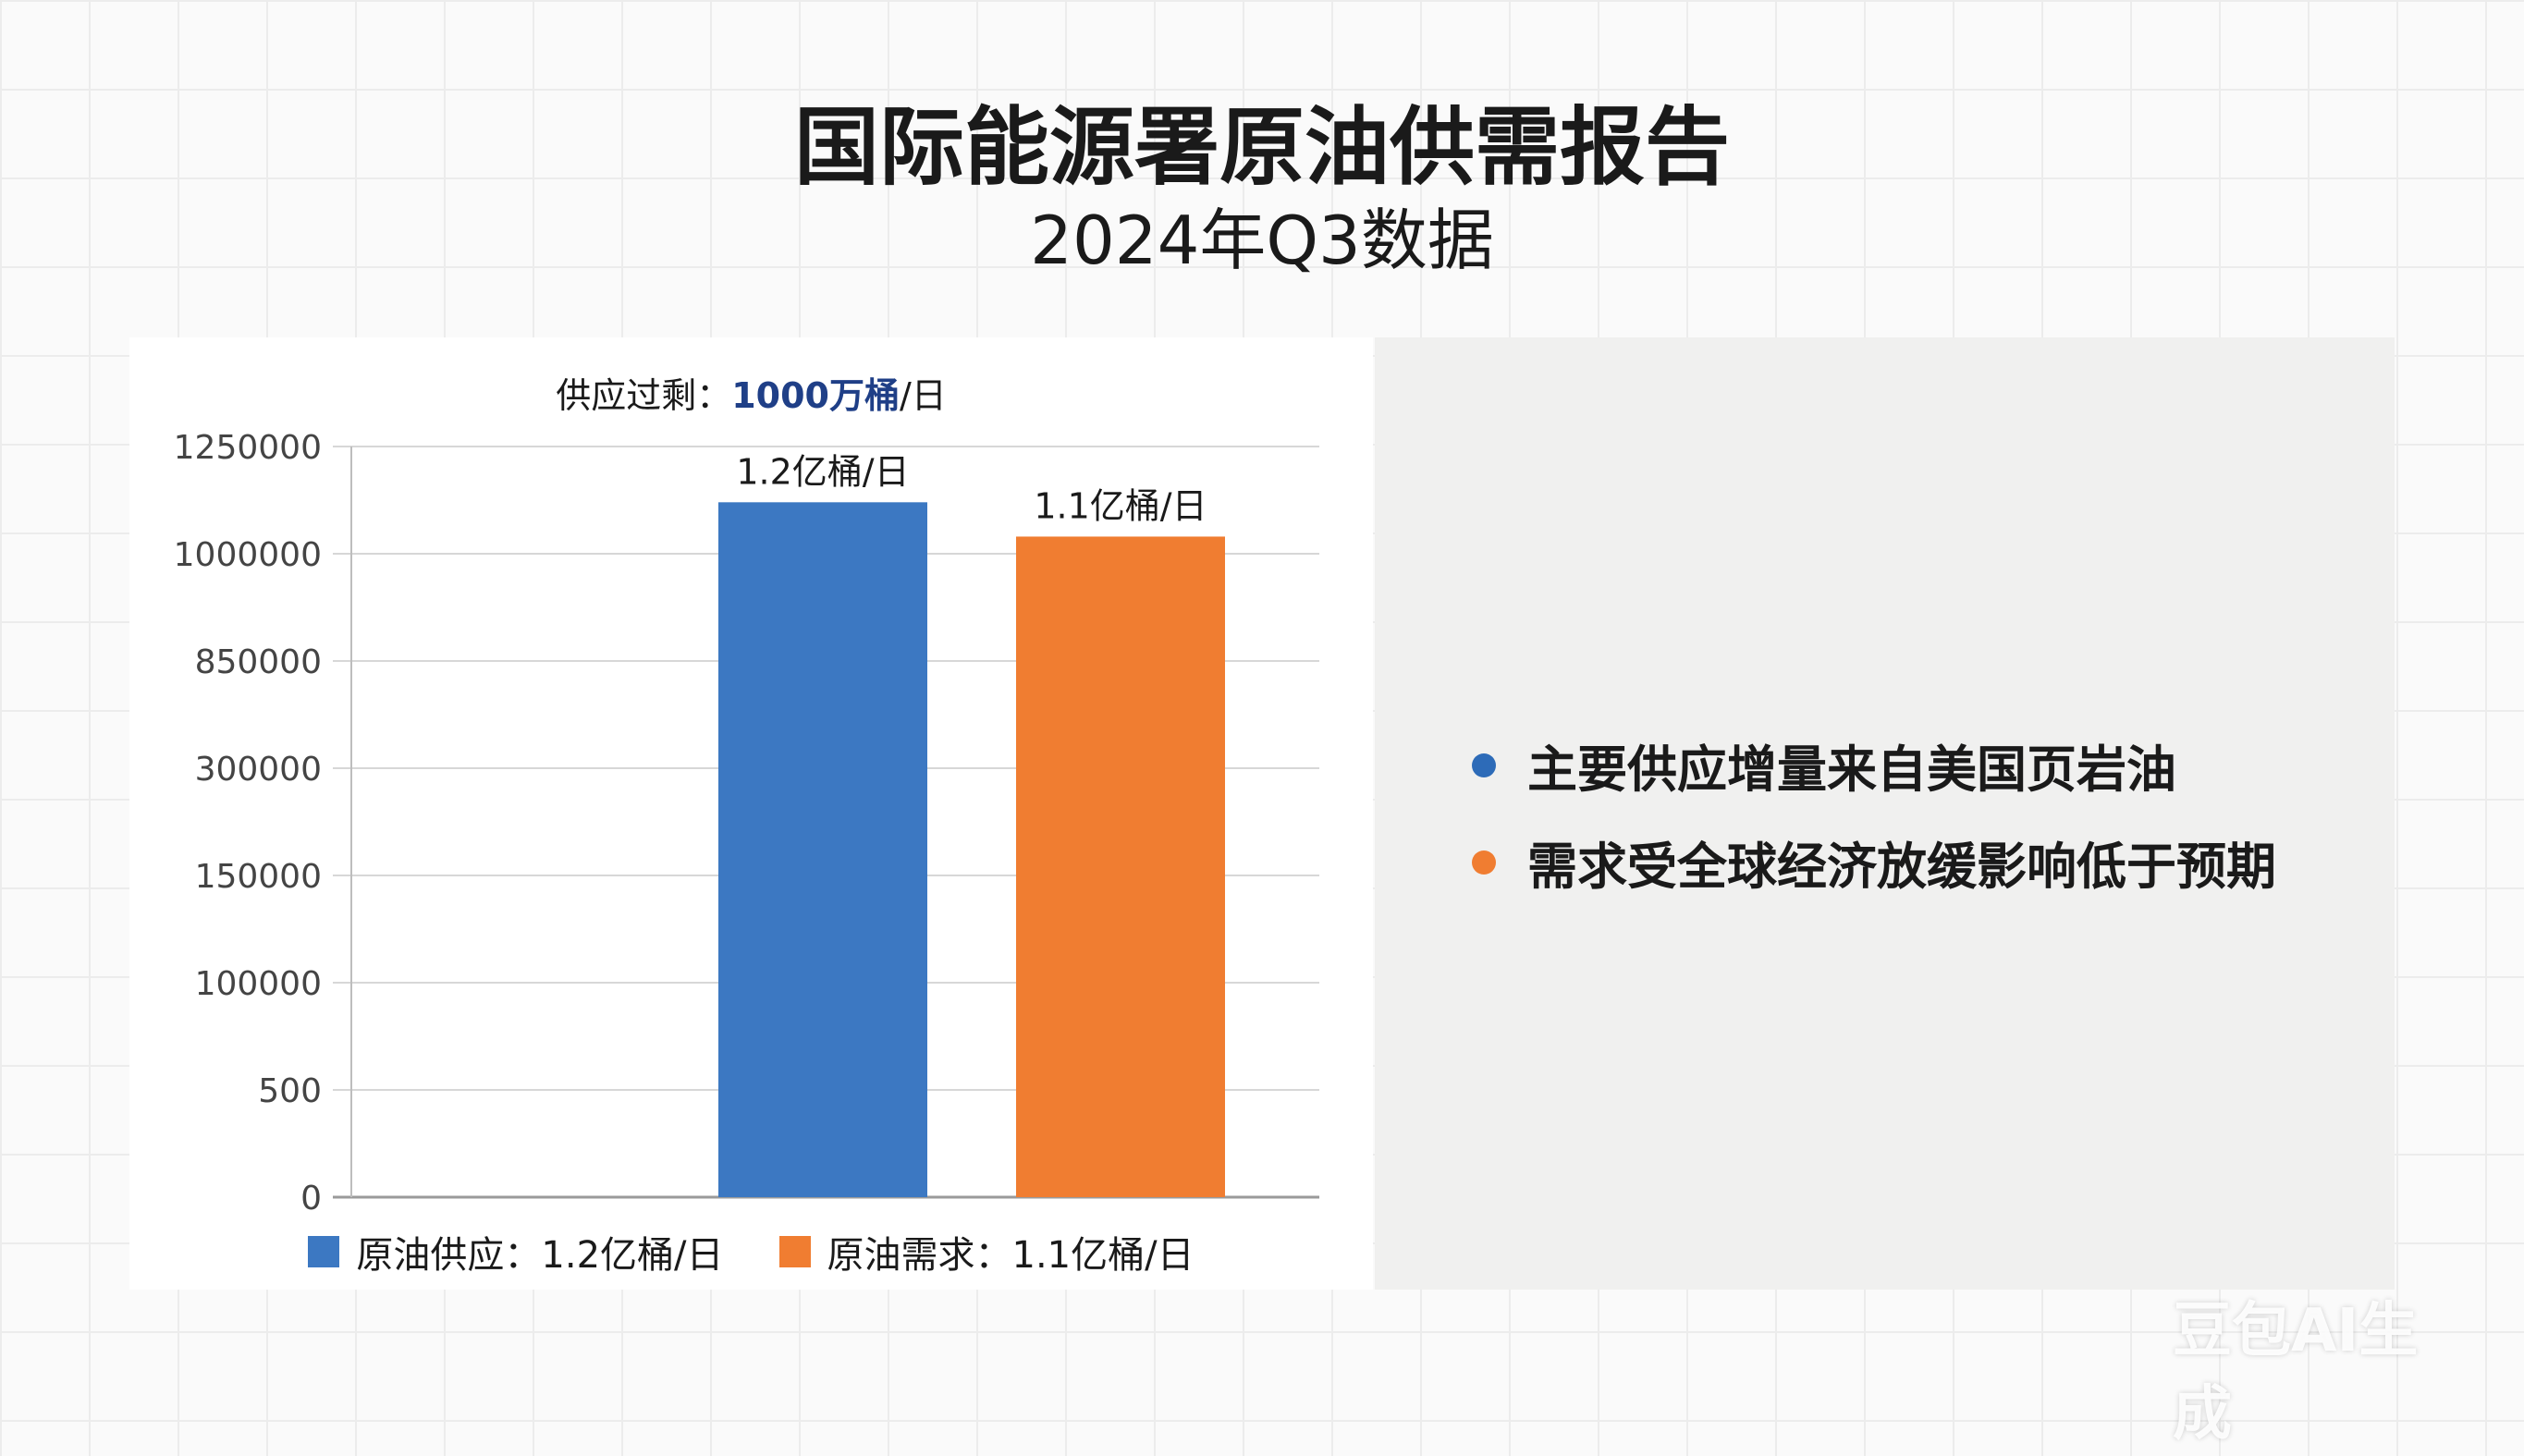 The height and width of the screenshot is (1456, 2524). I want to click on legend-item-demand: 原油需求：1.1亿桶/日, so click(986, 1252).